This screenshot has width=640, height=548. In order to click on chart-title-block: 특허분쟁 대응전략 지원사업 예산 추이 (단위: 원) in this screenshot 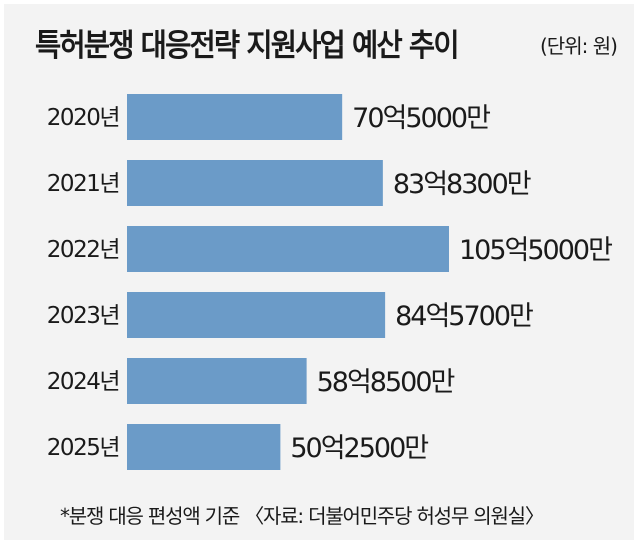, I will do `click(326, 42)`.